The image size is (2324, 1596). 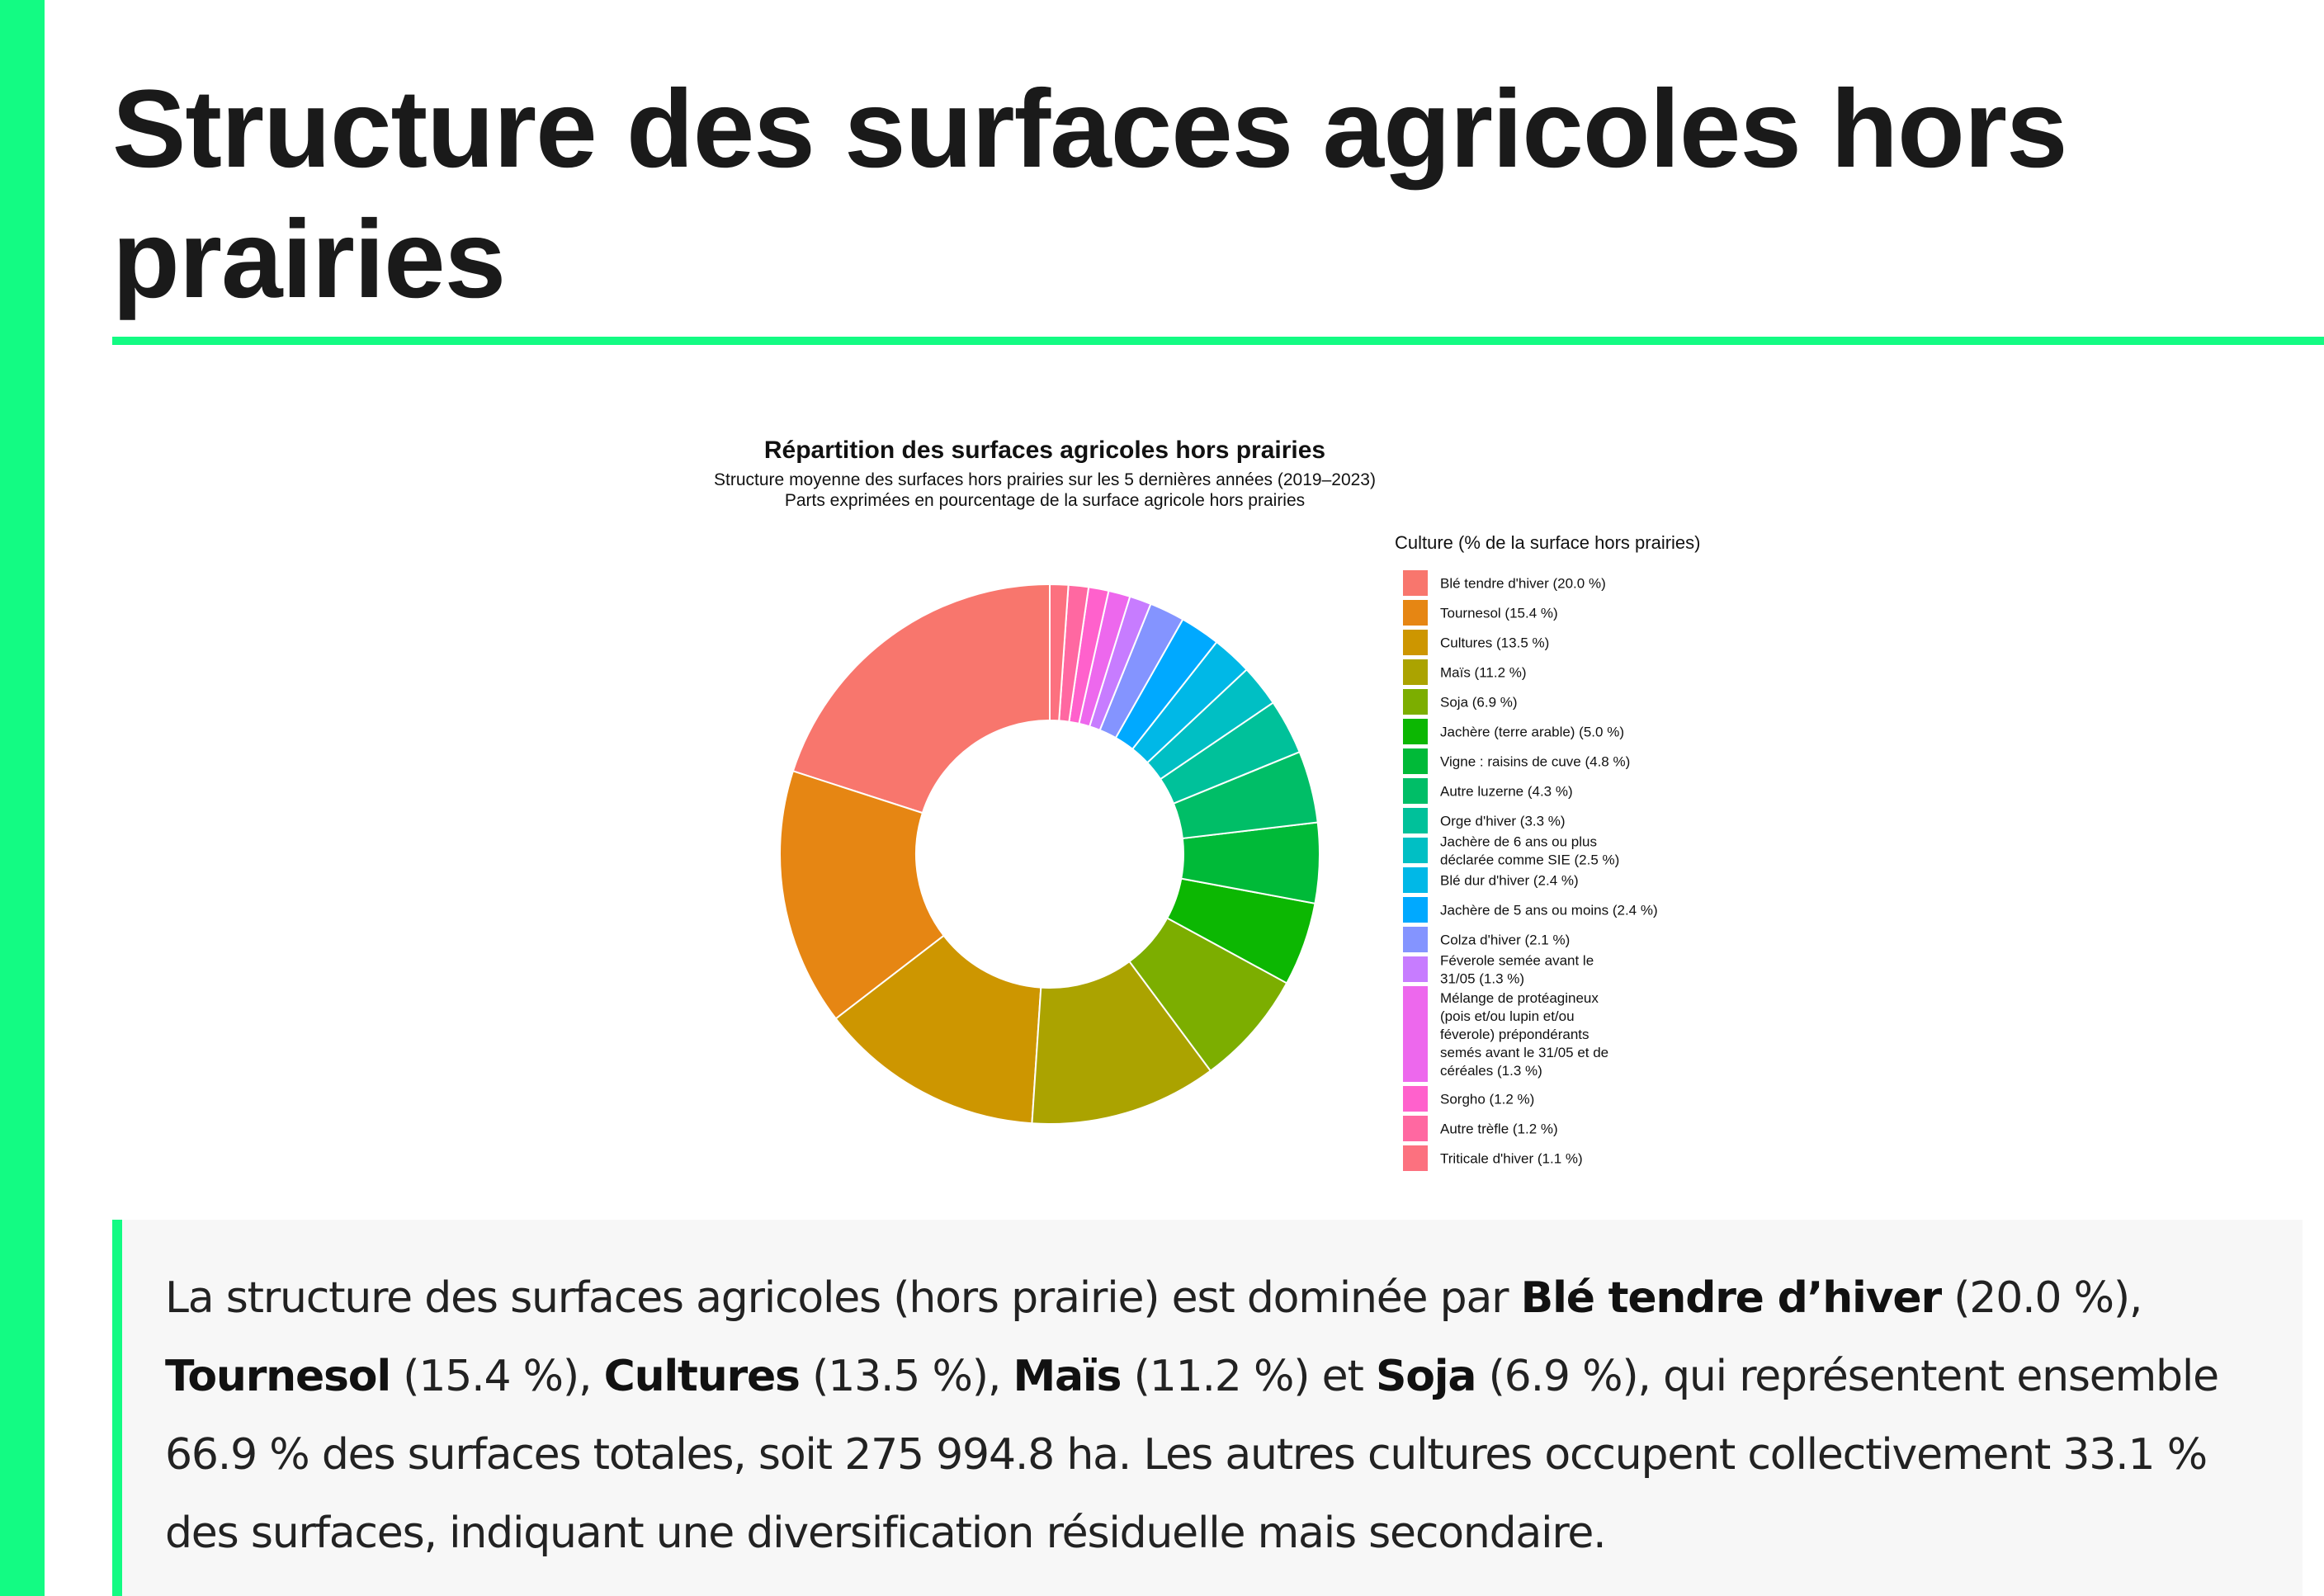 What do you see at coordinates (1483, 673) in the screenshot?
I see `legend-label-3: Maïs (11.2 %)` at bounding box center [1483, 673].